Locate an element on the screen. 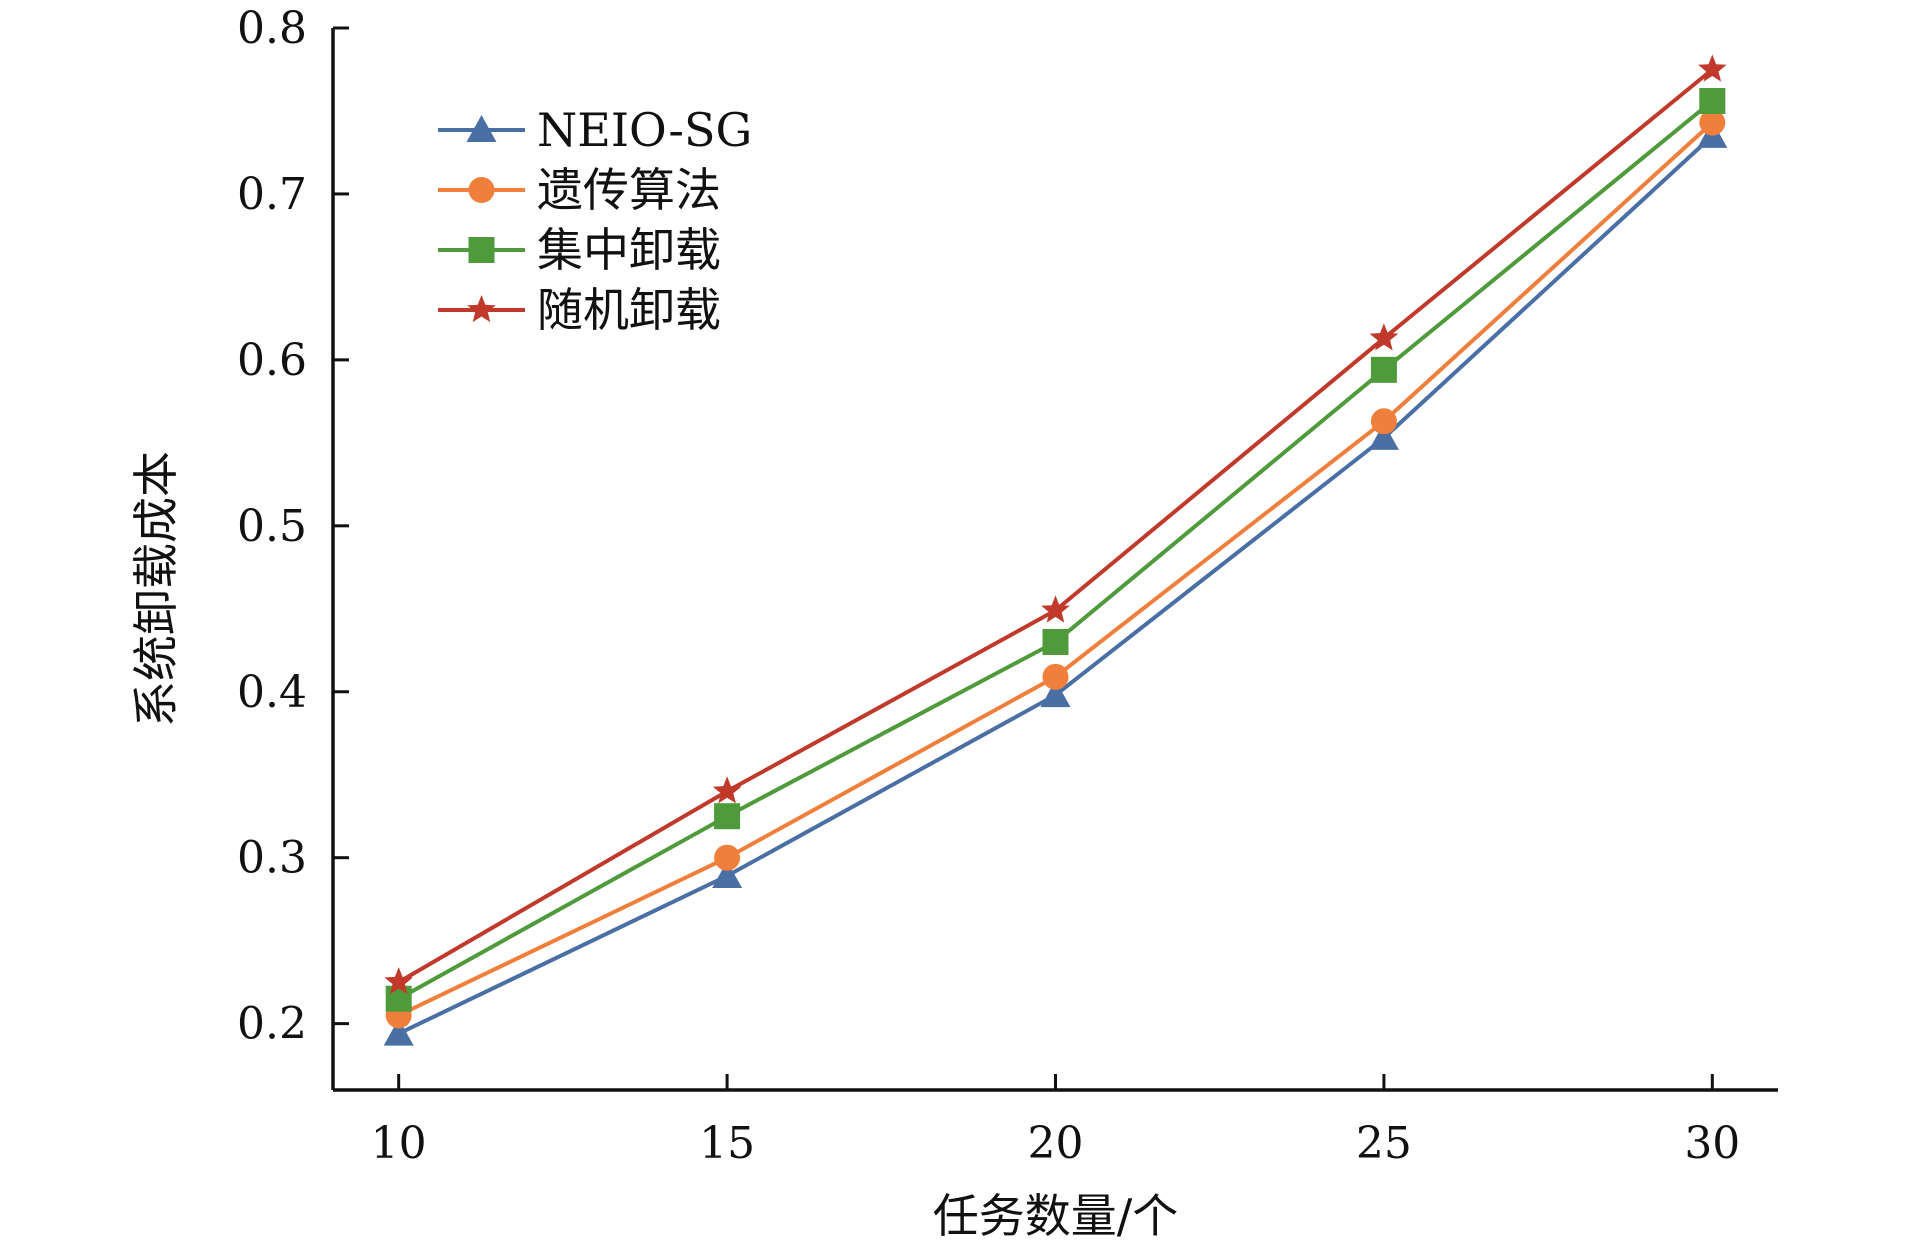  legend-label: 遗传算法 is located at coordinates (629, 190).